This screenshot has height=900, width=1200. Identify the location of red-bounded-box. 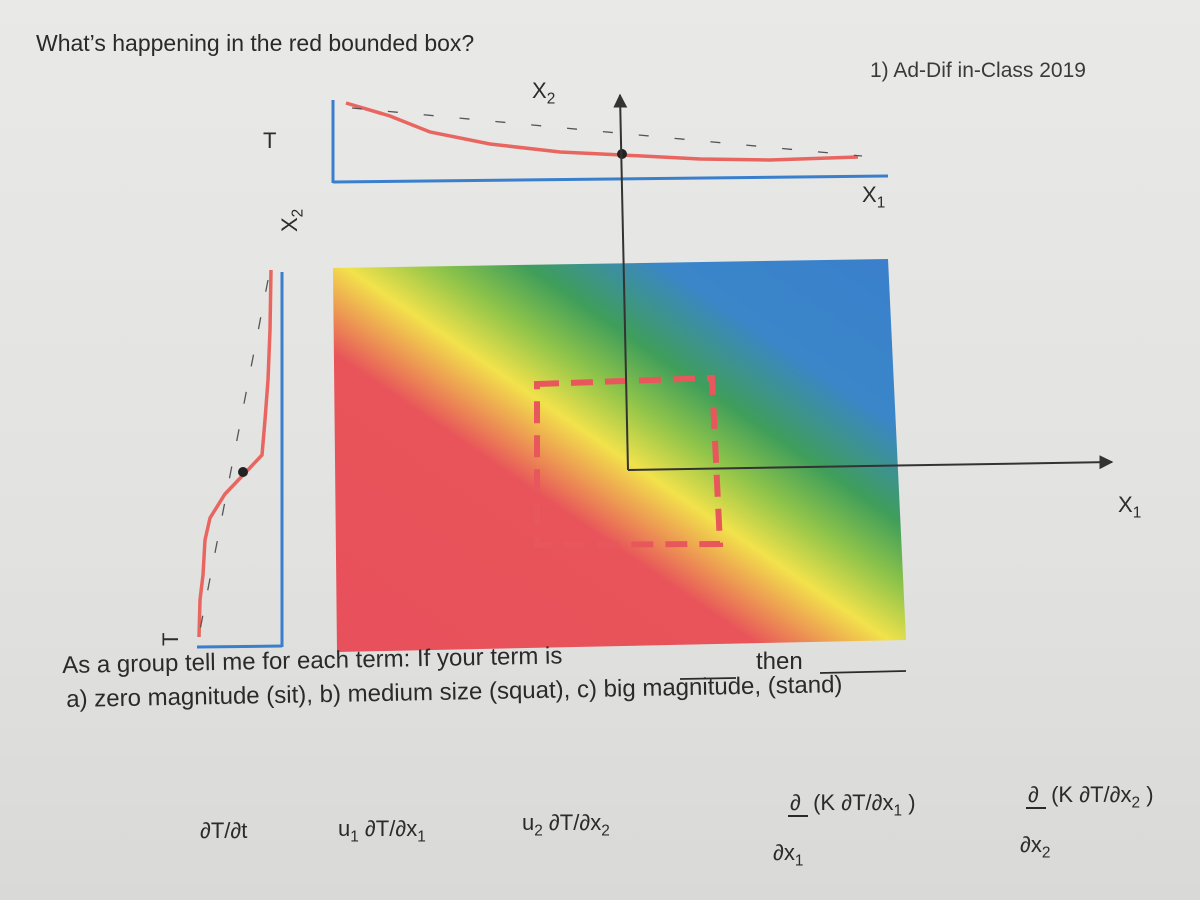
(629, 461).